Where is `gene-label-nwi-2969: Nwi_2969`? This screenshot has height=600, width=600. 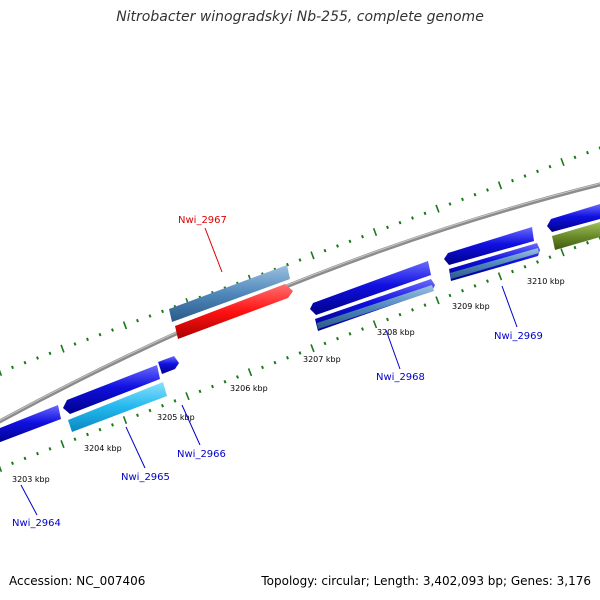 gene-label-nwi-2969: Nwi_2969 is located at coordinates (518, 336).